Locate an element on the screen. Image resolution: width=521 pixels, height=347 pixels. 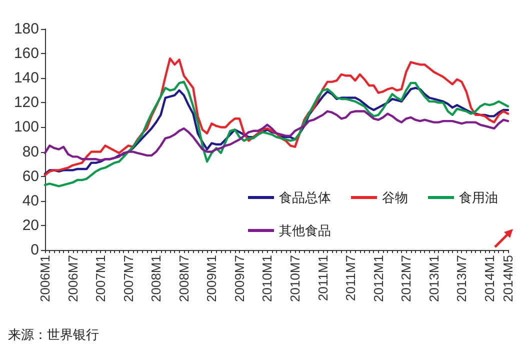
x-tick-label: 2009M1 is located at coordinates (212, 278).